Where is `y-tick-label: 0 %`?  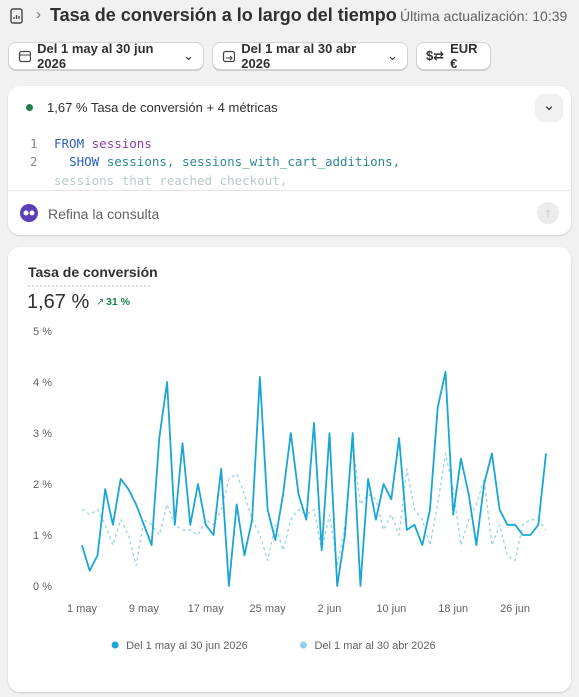
y-tick-label: 0 % is located at coordinates (42, 587).